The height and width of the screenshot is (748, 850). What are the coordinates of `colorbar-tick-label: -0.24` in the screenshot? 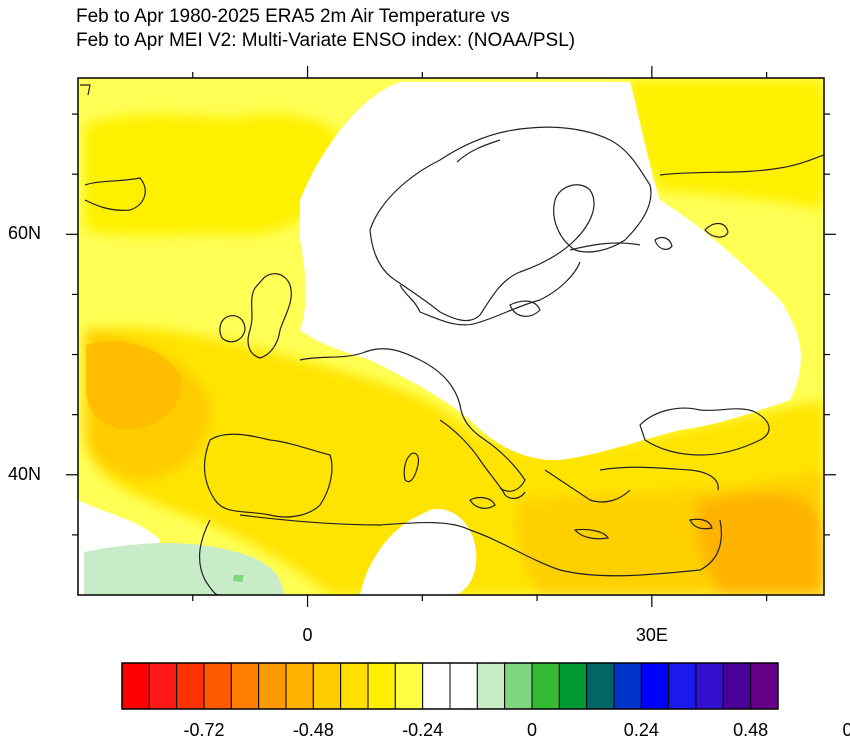 It's located at (423, 730).